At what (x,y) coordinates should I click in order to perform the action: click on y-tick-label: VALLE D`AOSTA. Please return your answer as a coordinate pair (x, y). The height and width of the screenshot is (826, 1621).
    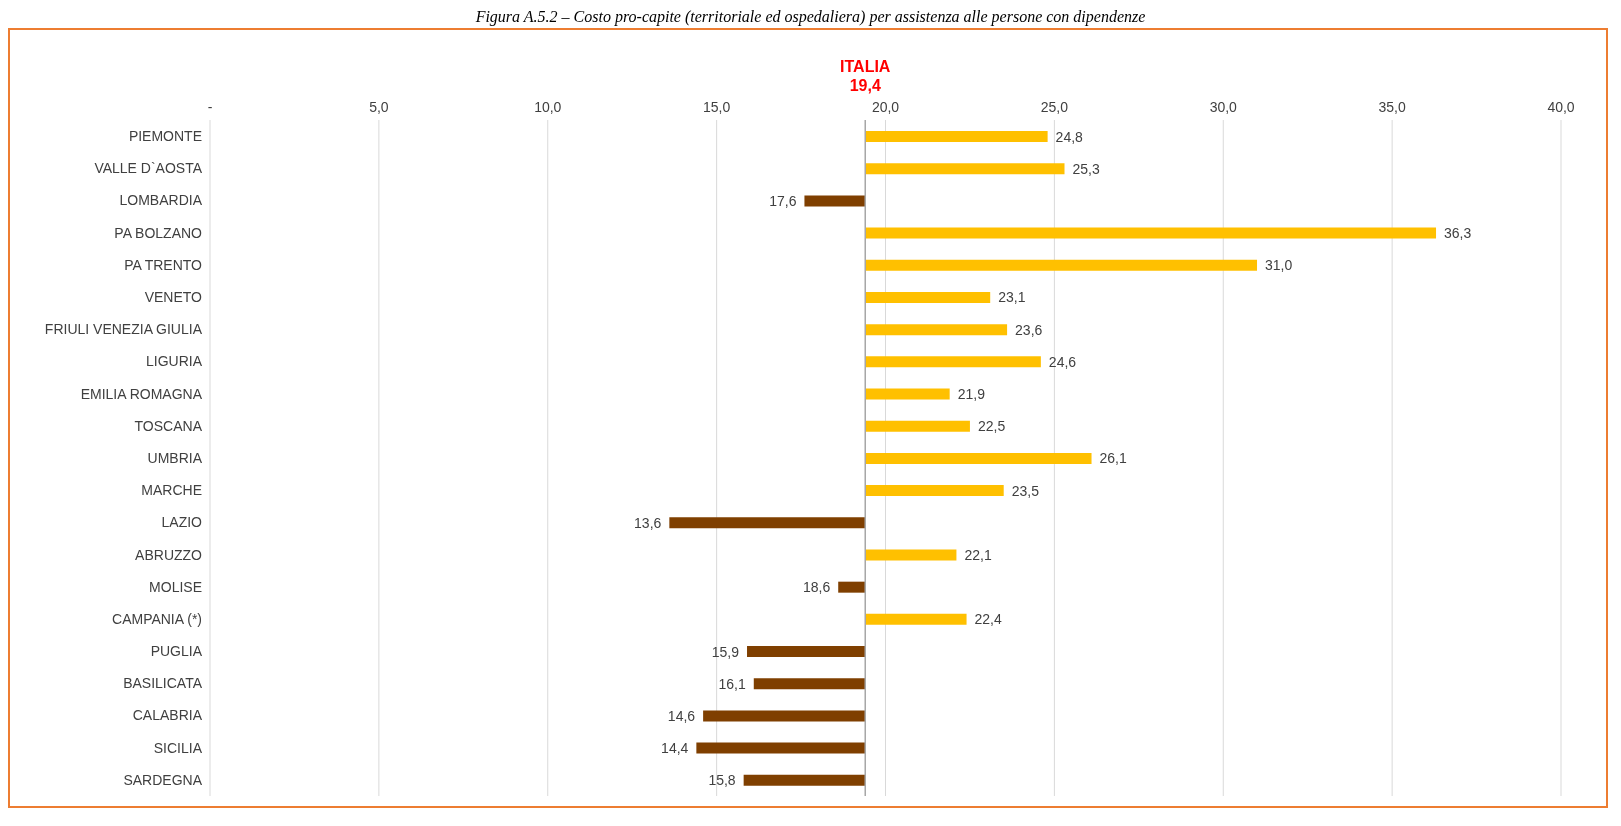
    Looking at the image, I should click on (148, 168).